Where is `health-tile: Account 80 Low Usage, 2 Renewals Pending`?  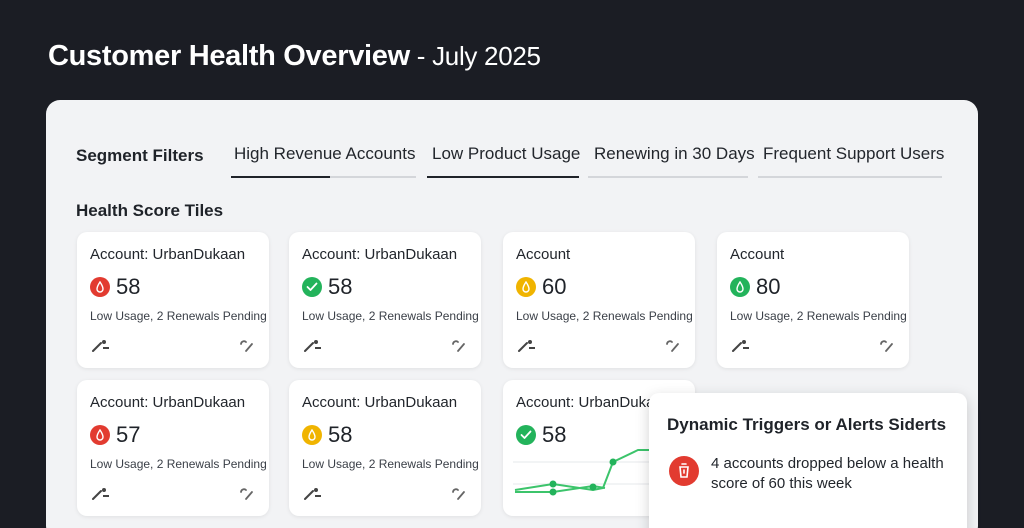
health-tile: Account 80 Low Usage, 2 Renewals Pending is located at coordinates (813, 300).